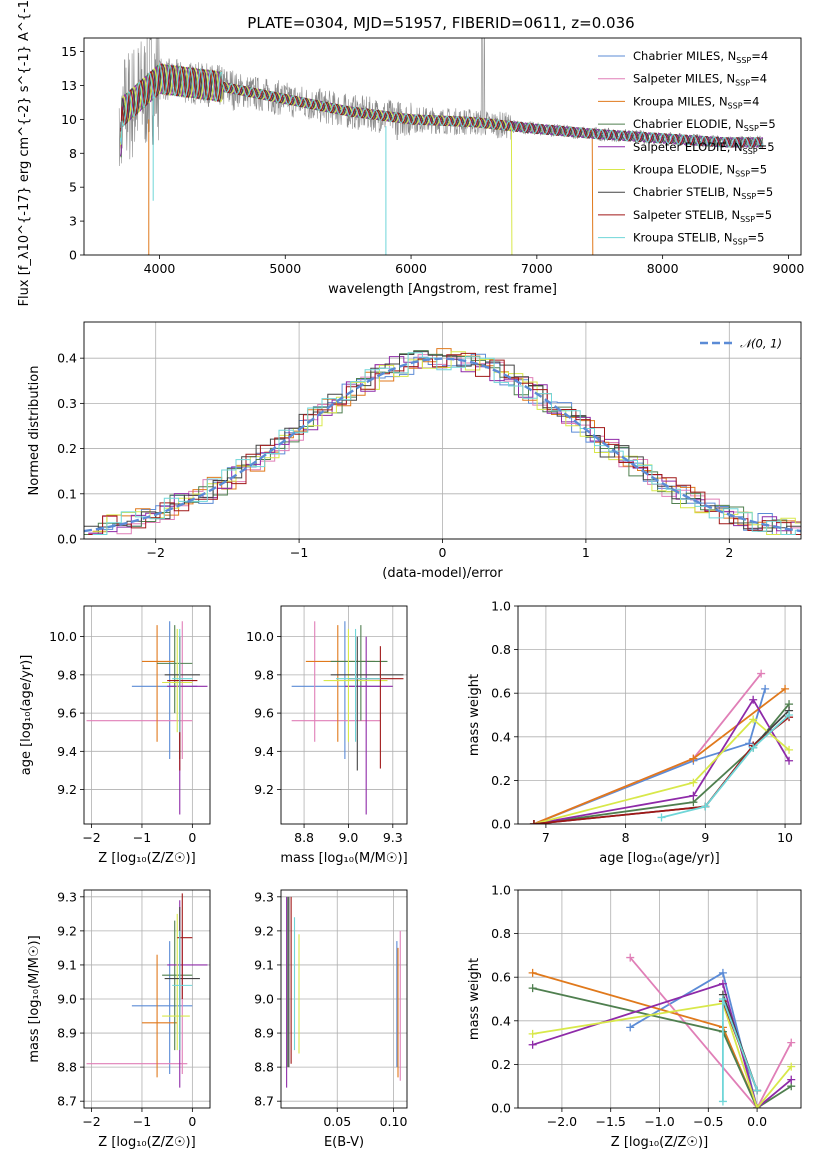  Describe the element at coordinates (264, 999) in the screenshot. I see `y-tick-label: 9.0` at that location.